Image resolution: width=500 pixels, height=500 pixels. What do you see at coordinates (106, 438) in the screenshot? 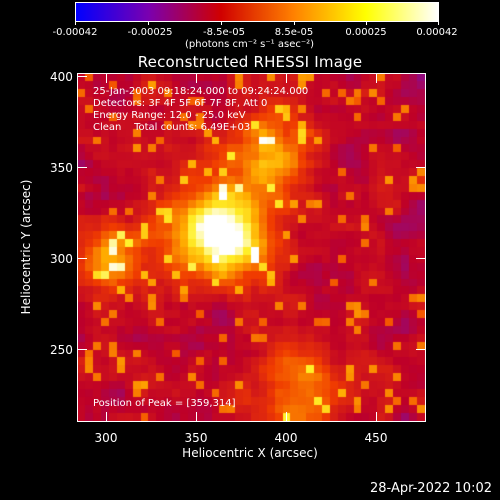
I see `x-tick-label: 300` at bounding box center [106, 438].